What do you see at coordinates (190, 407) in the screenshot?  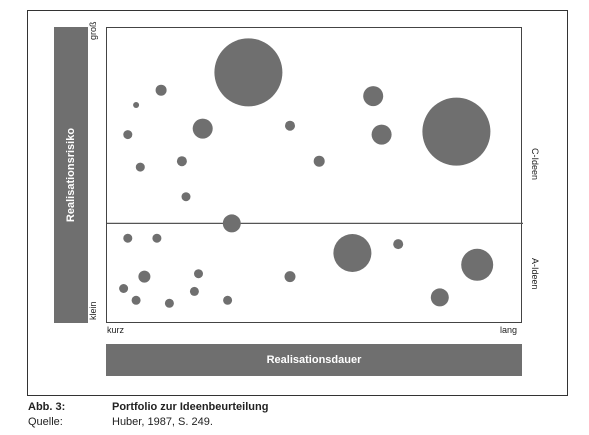 I see `caption-title: Portfolio zur Ideenbeurteilung` at bounding box center [190, 407].